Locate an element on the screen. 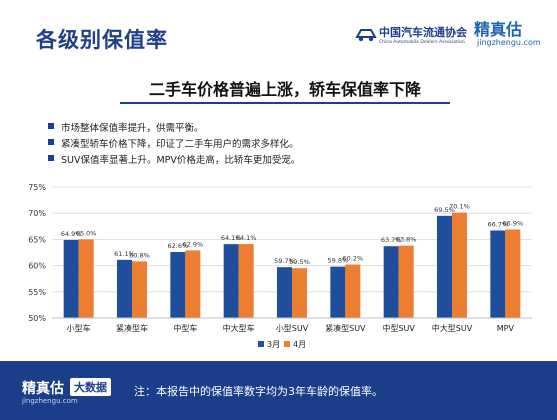 The width and height of the screenshot is (557, 420). y-tick-label: 55% is located at coordinates (37, 292).